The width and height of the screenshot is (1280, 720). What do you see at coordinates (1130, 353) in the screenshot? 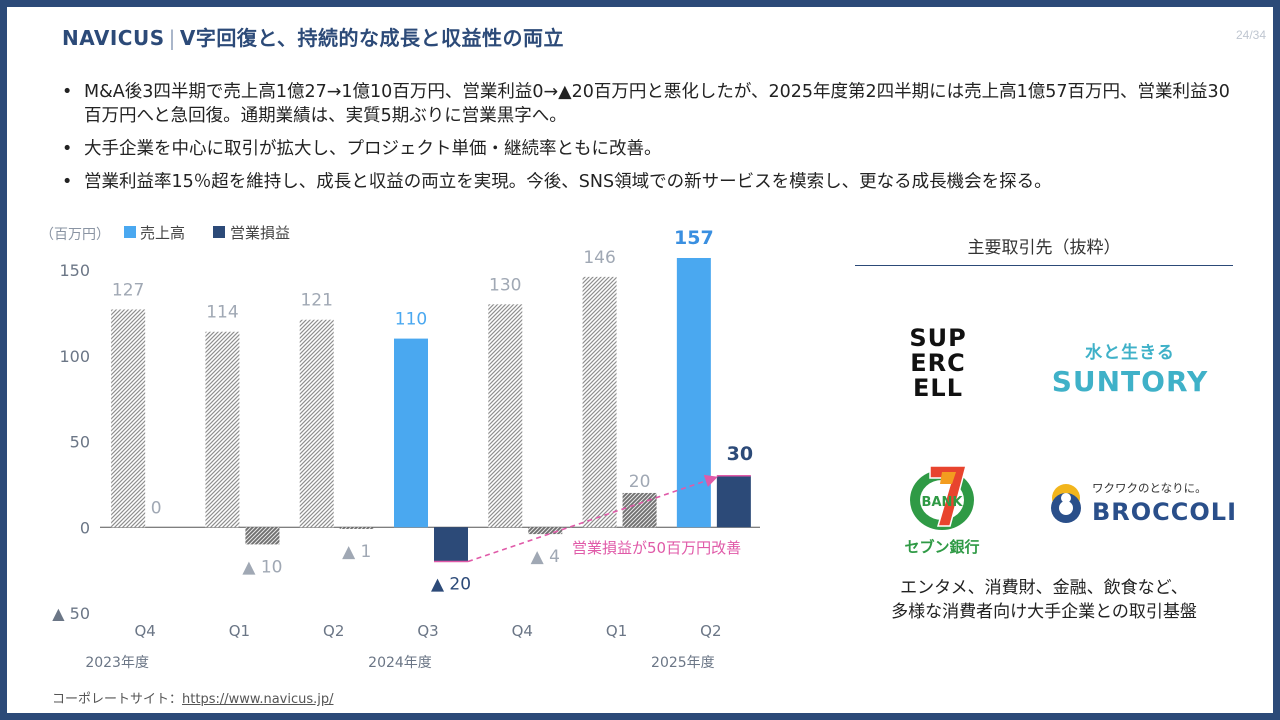
I see `suntory-tagline: 水と生きる` at bounding box center [1130, 353].